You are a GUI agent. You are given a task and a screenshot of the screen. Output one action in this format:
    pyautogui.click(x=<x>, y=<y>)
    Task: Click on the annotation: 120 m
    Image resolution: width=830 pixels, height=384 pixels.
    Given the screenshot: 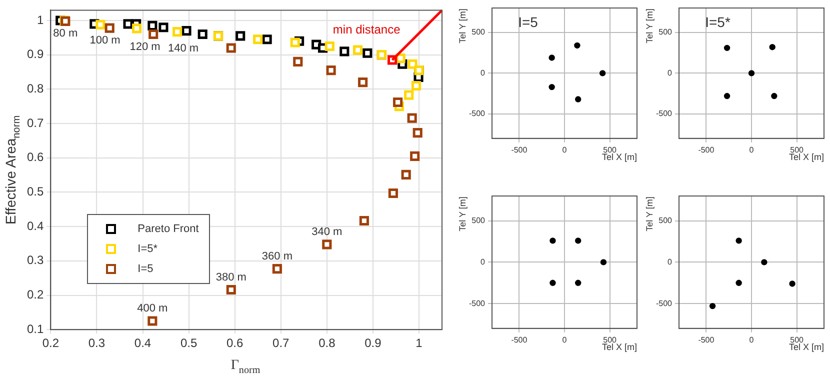 What is the action you would take?
    pyautogui.click(x=145, y=46)
    